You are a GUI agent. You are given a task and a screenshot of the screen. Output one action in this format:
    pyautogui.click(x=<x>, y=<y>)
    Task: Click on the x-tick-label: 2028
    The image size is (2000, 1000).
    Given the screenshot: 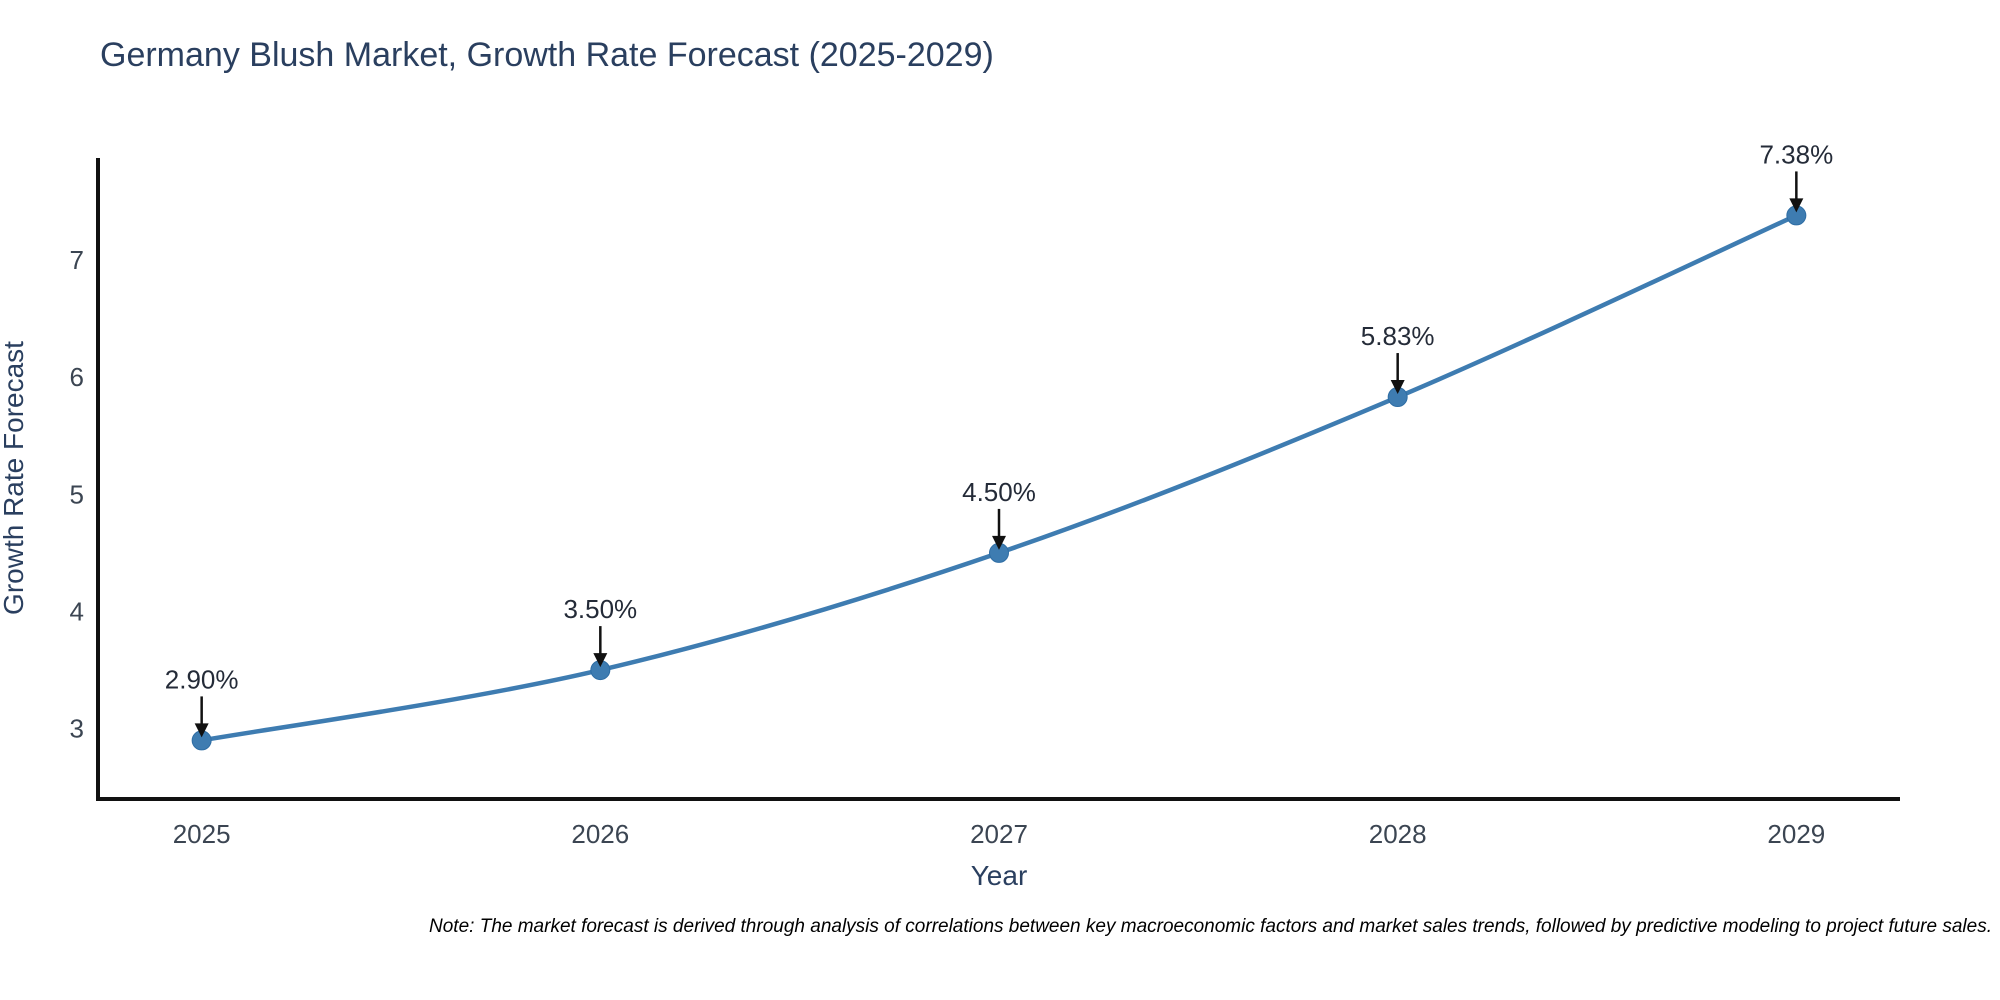 What is the action you would take?
    pyautogui.click(x=1398, y=834)
    